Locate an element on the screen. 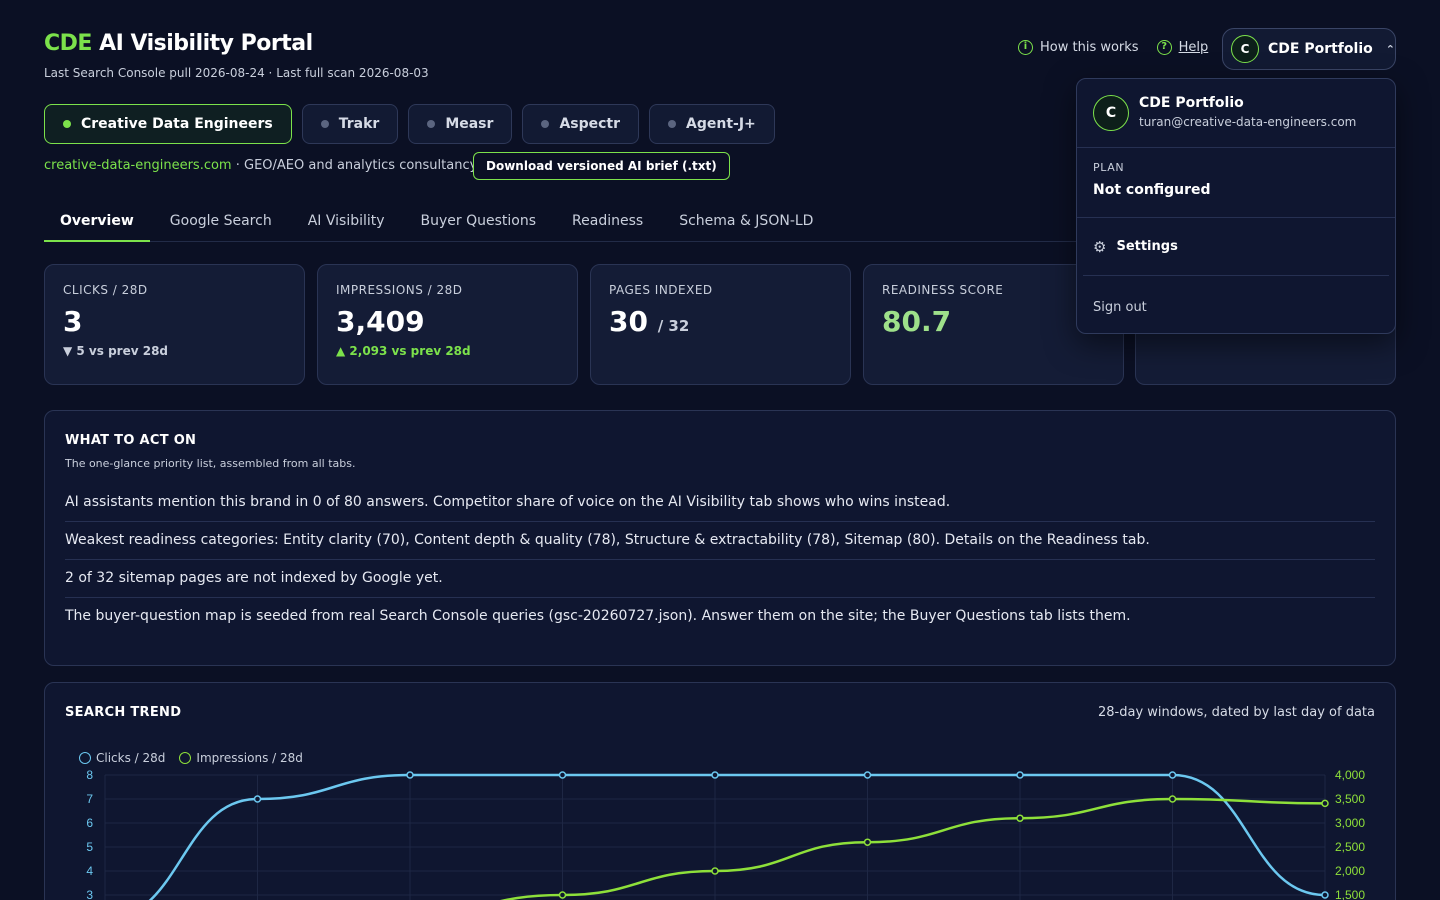 The height and width of the screenshot is (900, 1440). tab-google-search: Google Search is located at coordinates (220, 221).